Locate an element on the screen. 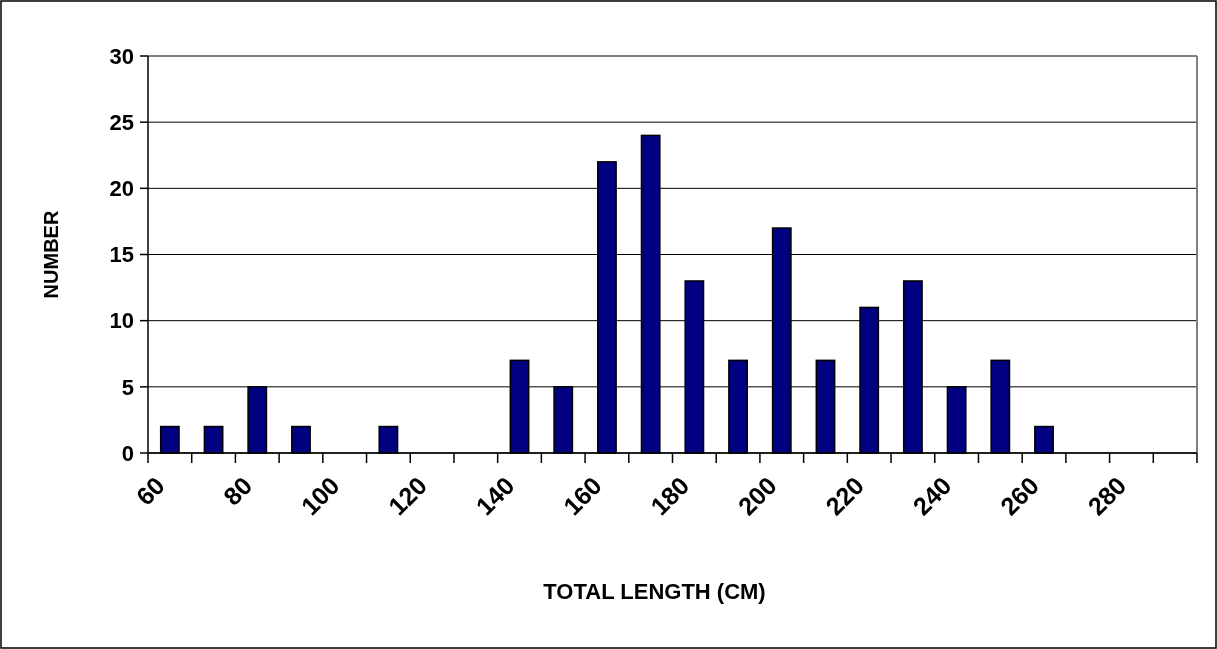 The width and height of the screenshot is (1217, 649). y-tick-label: 5 is located at coordinates (127, 387).